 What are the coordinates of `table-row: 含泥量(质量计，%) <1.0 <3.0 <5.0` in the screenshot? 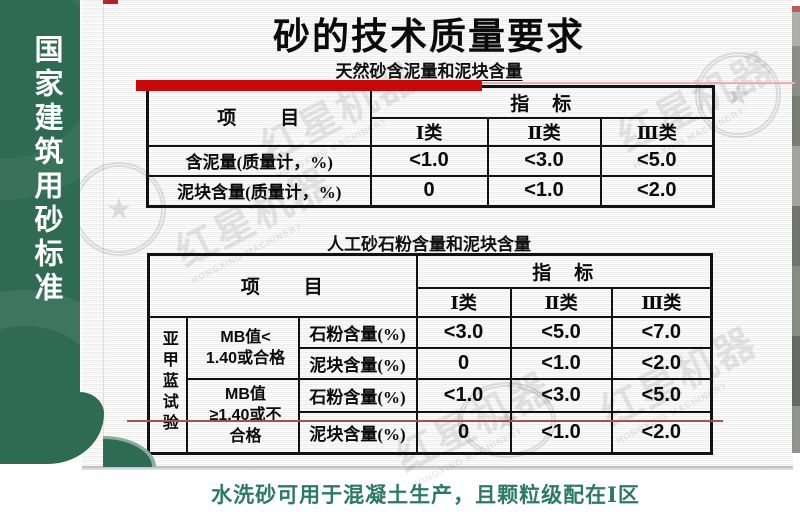 It's located at (430, 160).